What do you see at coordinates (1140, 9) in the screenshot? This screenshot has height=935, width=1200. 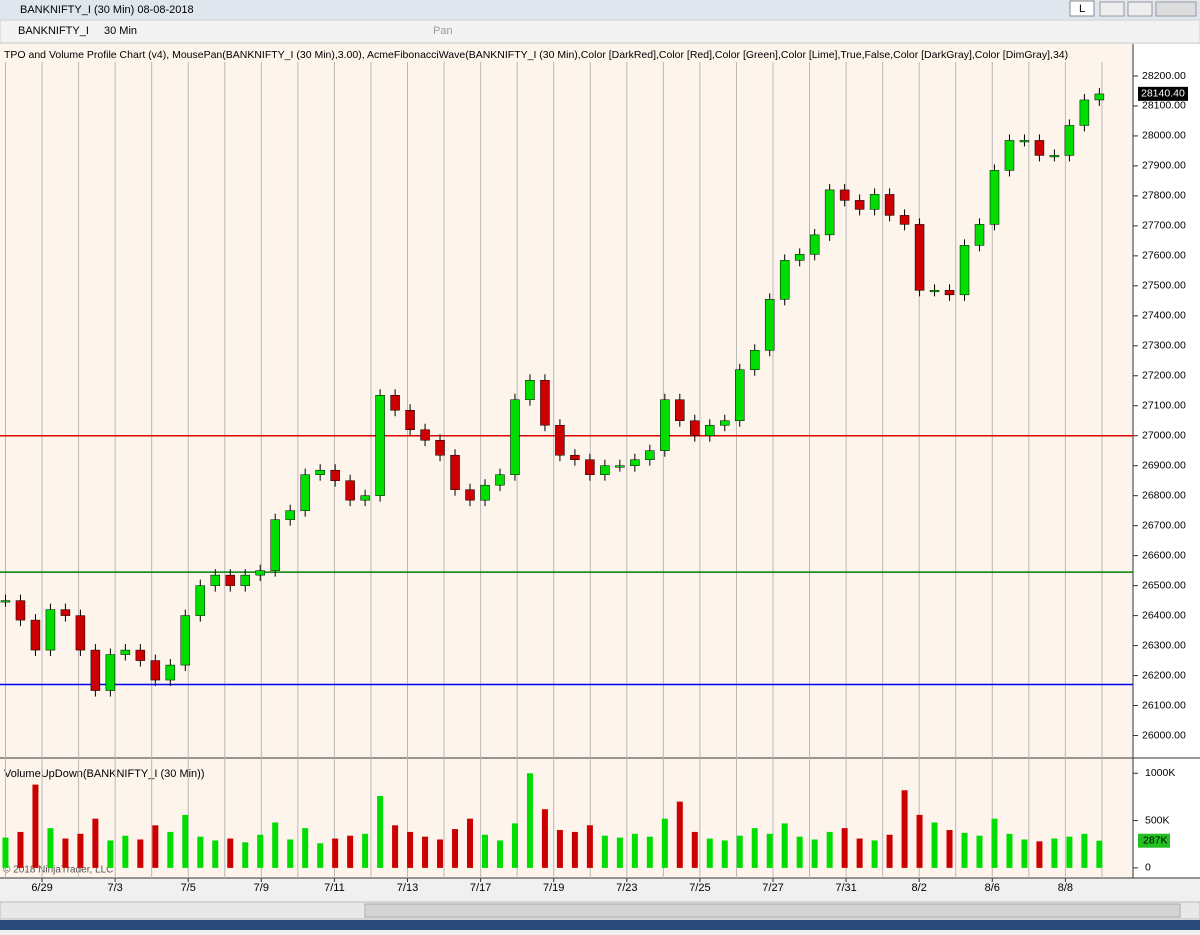 I see `maximize-button` at bounding box center [1140, 9].